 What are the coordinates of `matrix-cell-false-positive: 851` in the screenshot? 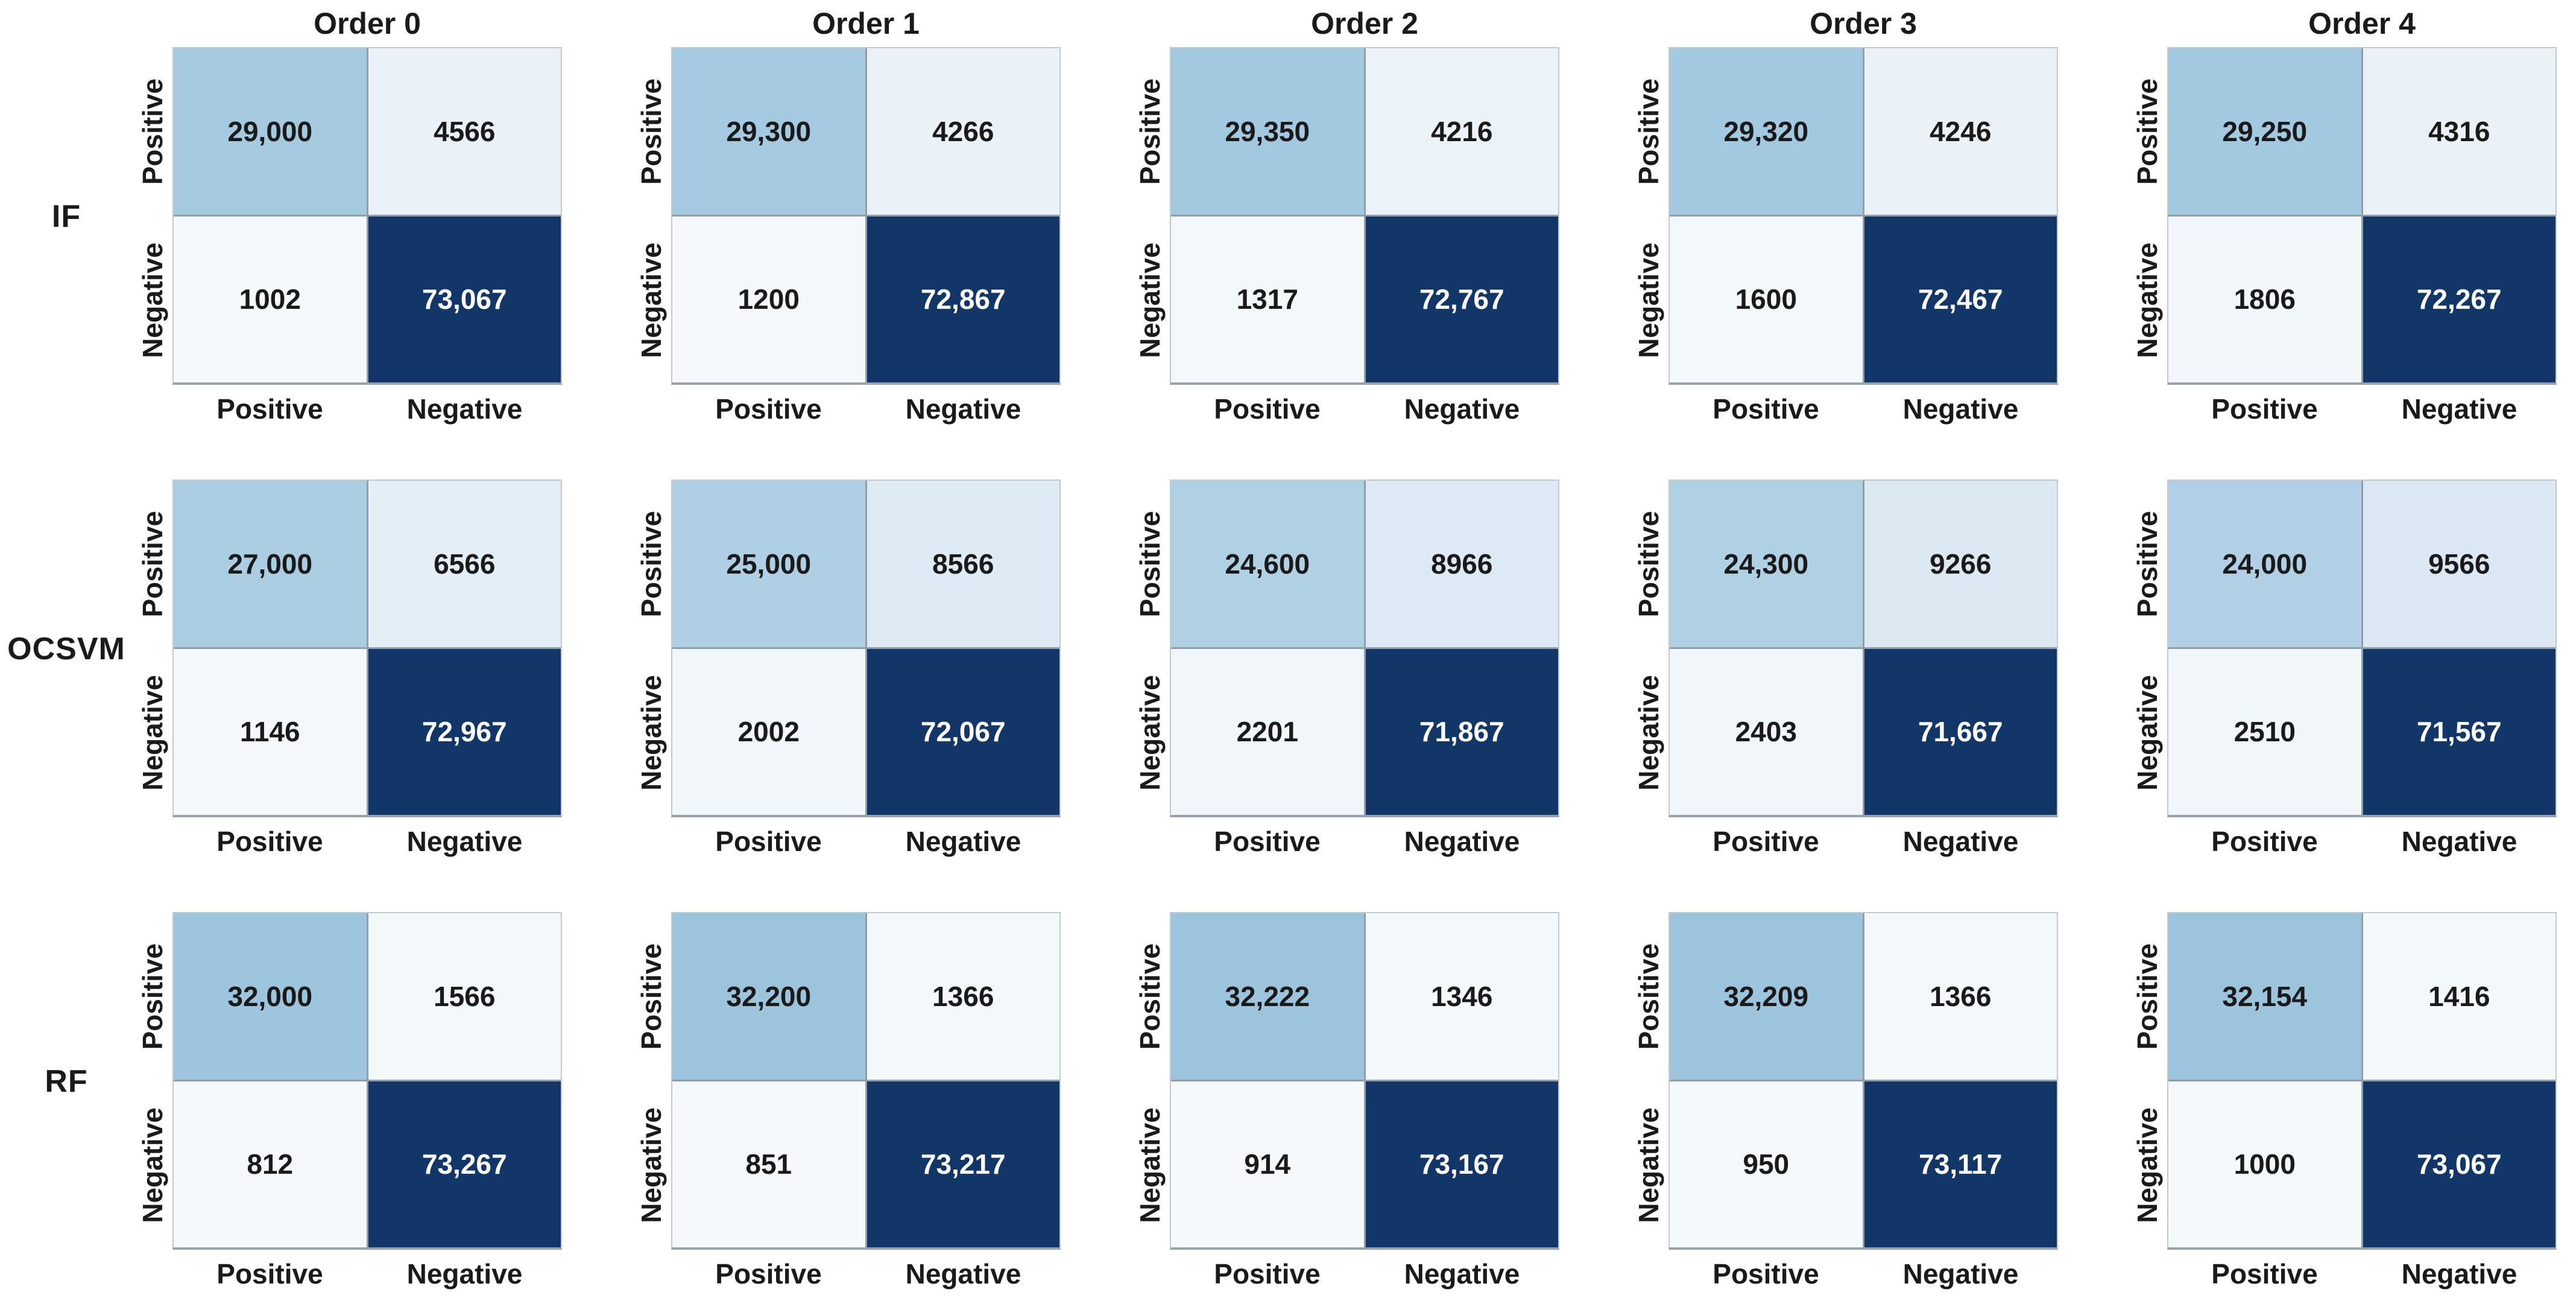 It's located at (768, 1164).